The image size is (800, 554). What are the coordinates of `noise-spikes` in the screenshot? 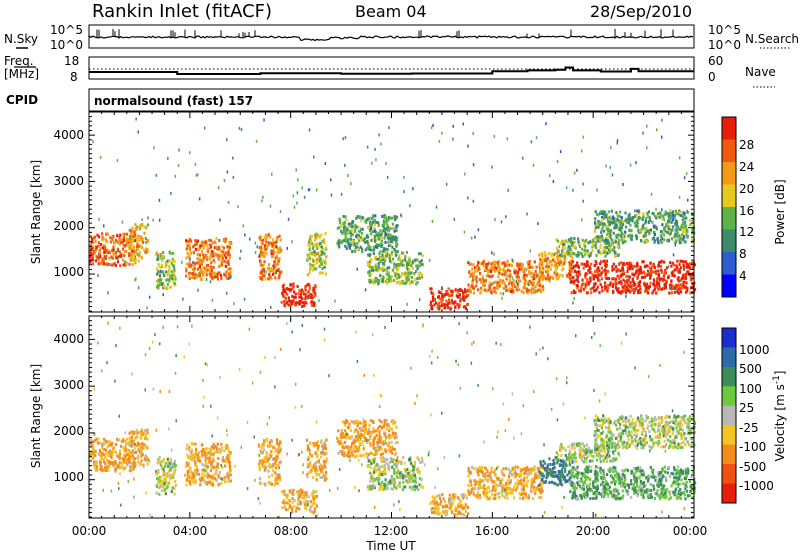 It's located at (381, 32).